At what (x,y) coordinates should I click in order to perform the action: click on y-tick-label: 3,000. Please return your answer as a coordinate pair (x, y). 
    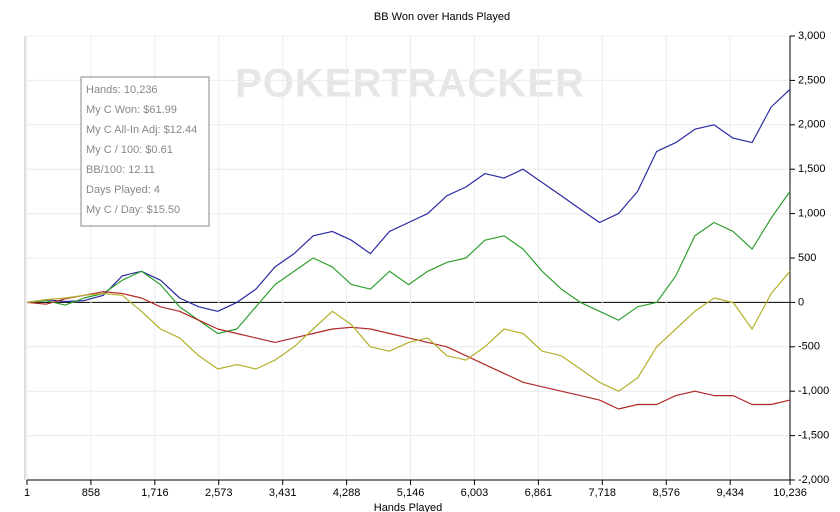
    Looking at the image, I should click on (812, 36).